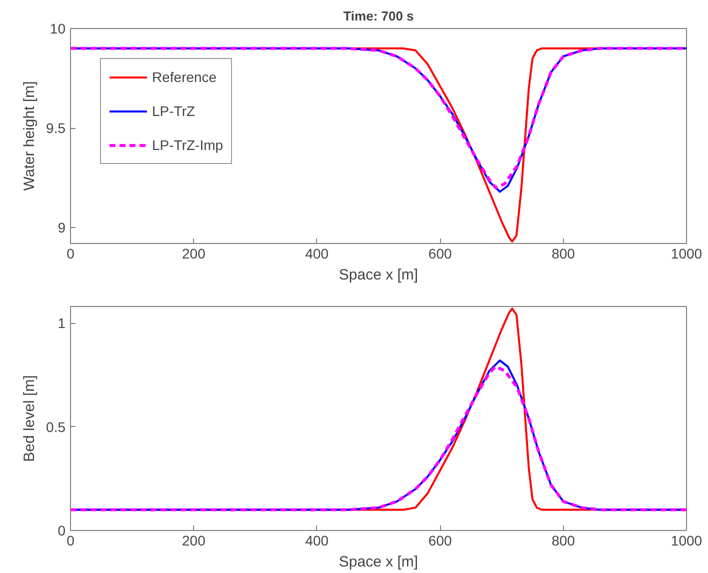 Image resolution: width=708 pixels, height=573 pixels. What do you see at coordinates (56, 426) in the screenshot?
I see `y-tick-label: 0.5` at bounding box center [56, 426].